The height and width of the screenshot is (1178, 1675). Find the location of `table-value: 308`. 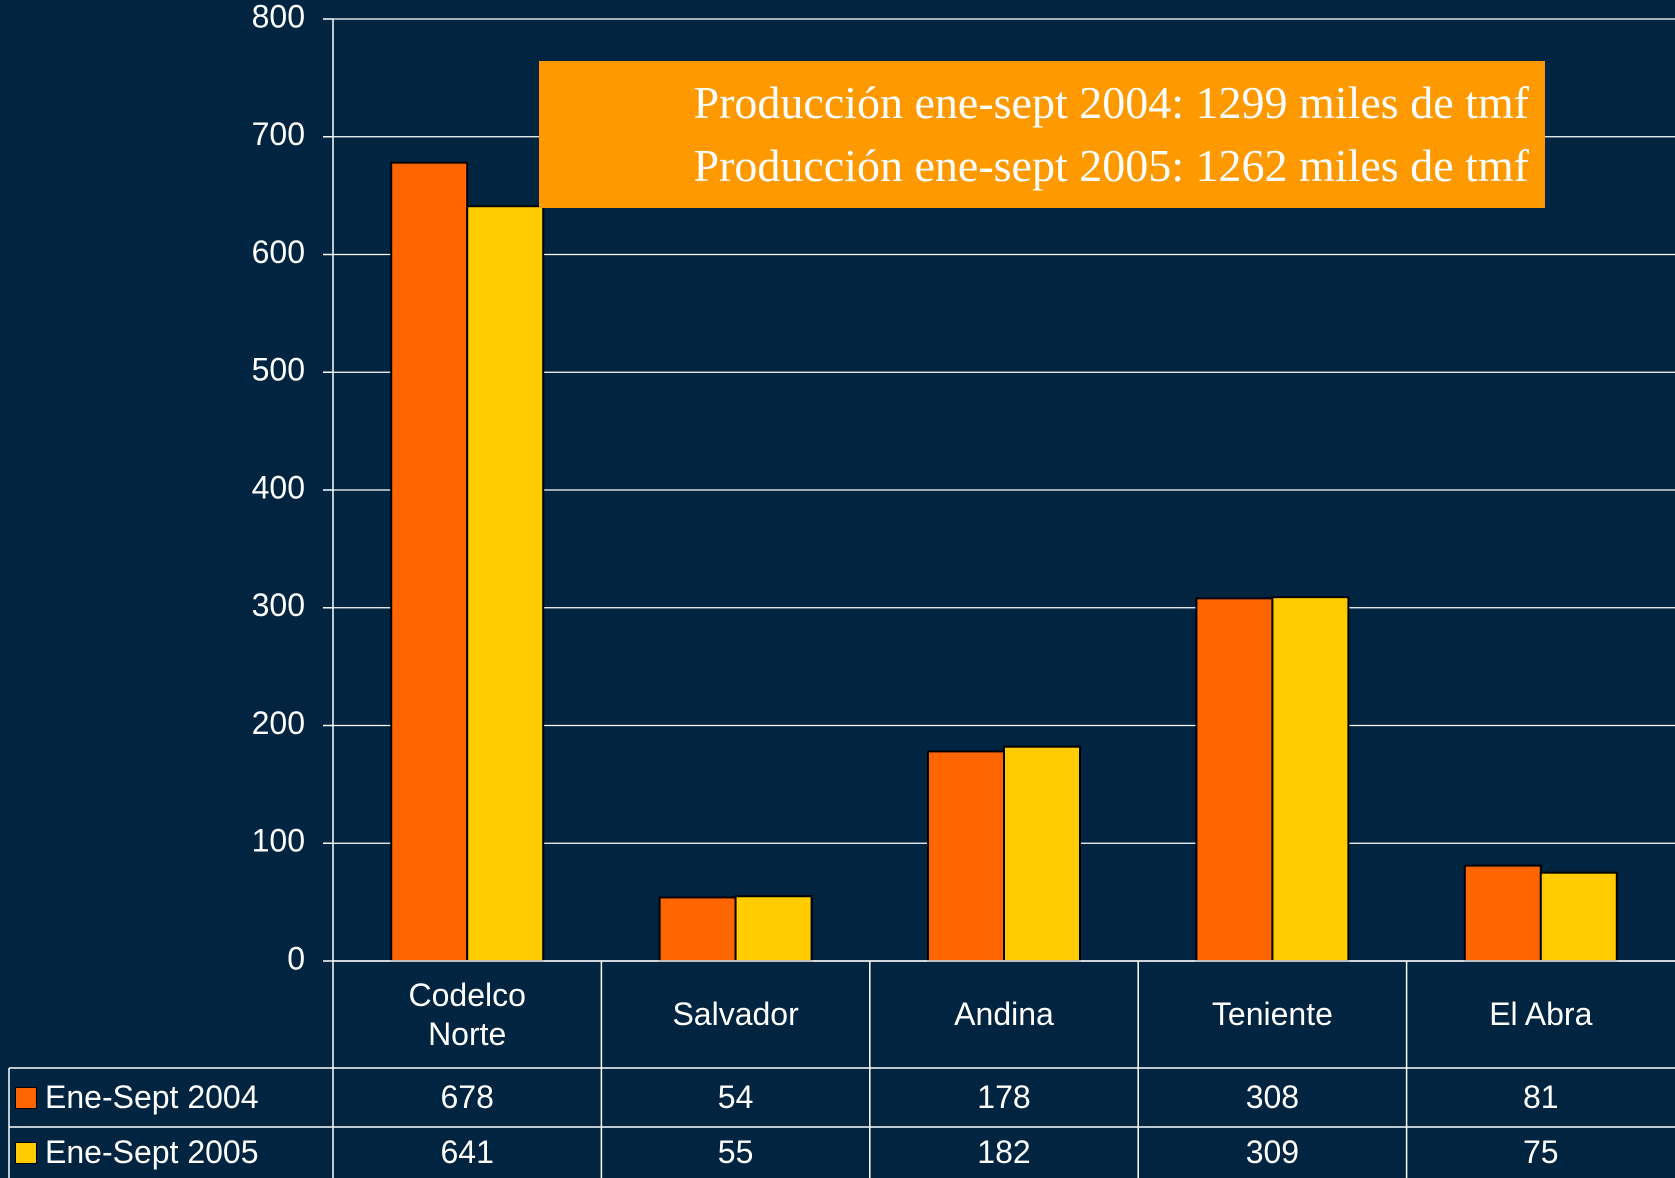

table-value: 308 is located at coordinates (1272, 1097).